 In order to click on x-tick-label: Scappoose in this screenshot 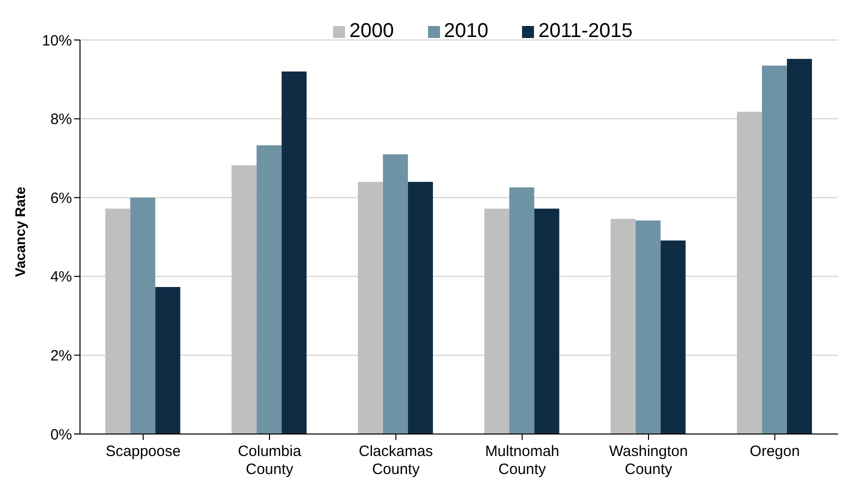, I will do `click(143, 451)`.